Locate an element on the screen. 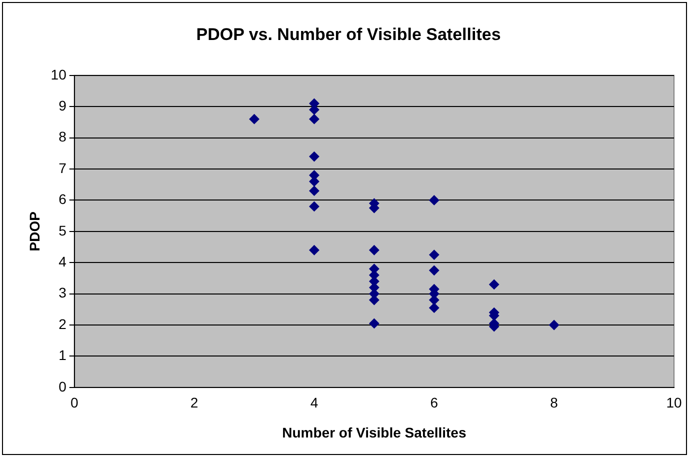 Image resolution: width=691 pixels, height=459 pixels. y-tick-label: 2 is located at coordinates (62, 324).